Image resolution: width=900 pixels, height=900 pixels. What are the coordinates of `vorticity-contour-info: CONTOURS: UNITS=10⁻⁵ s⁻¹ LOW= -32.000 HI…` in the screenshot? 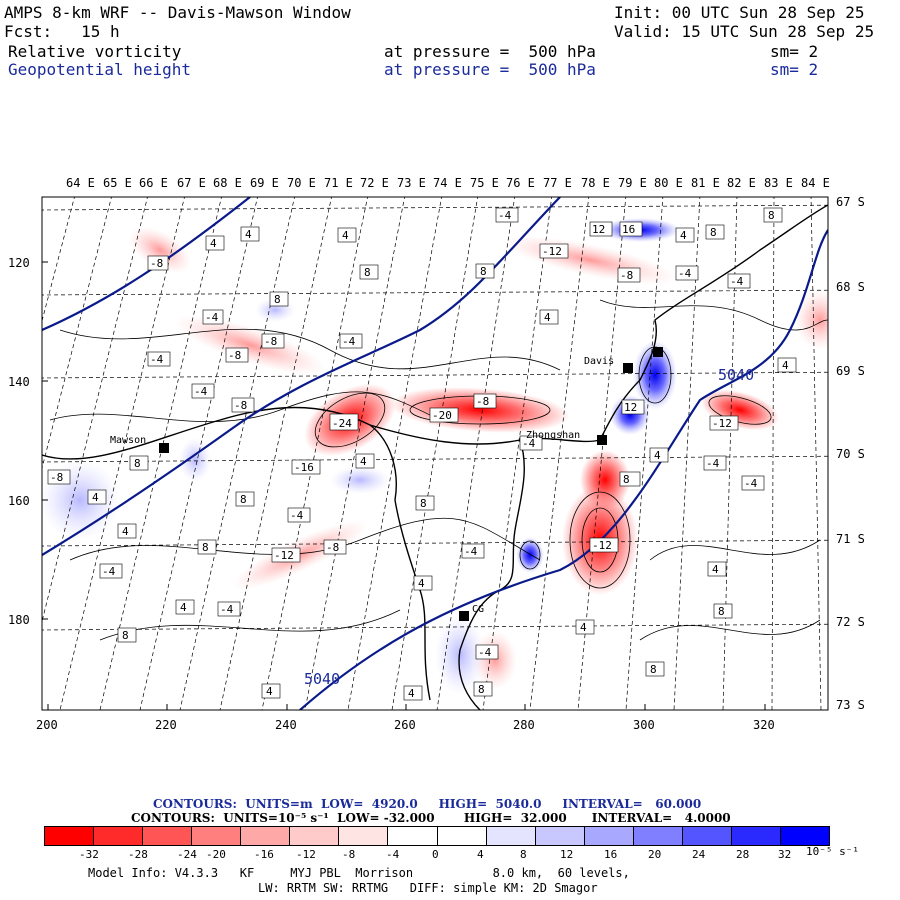 It's located at (431, 818).